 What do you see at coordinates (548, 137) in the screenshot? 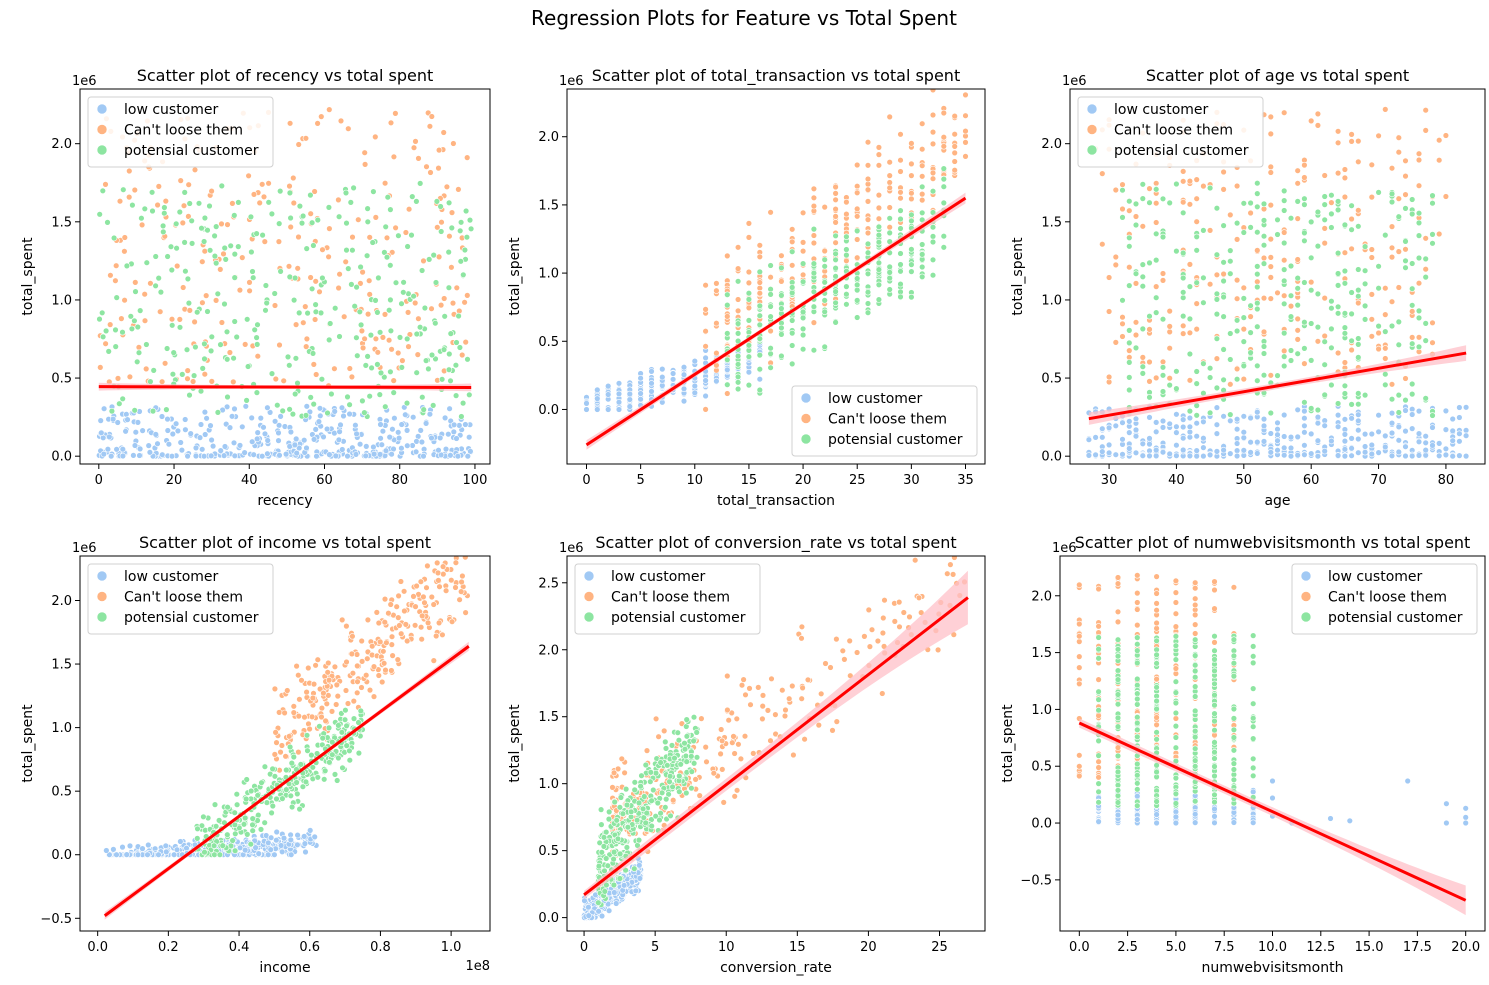
I see `y-tick-label: 2.0` at bounding box center [548, 137].